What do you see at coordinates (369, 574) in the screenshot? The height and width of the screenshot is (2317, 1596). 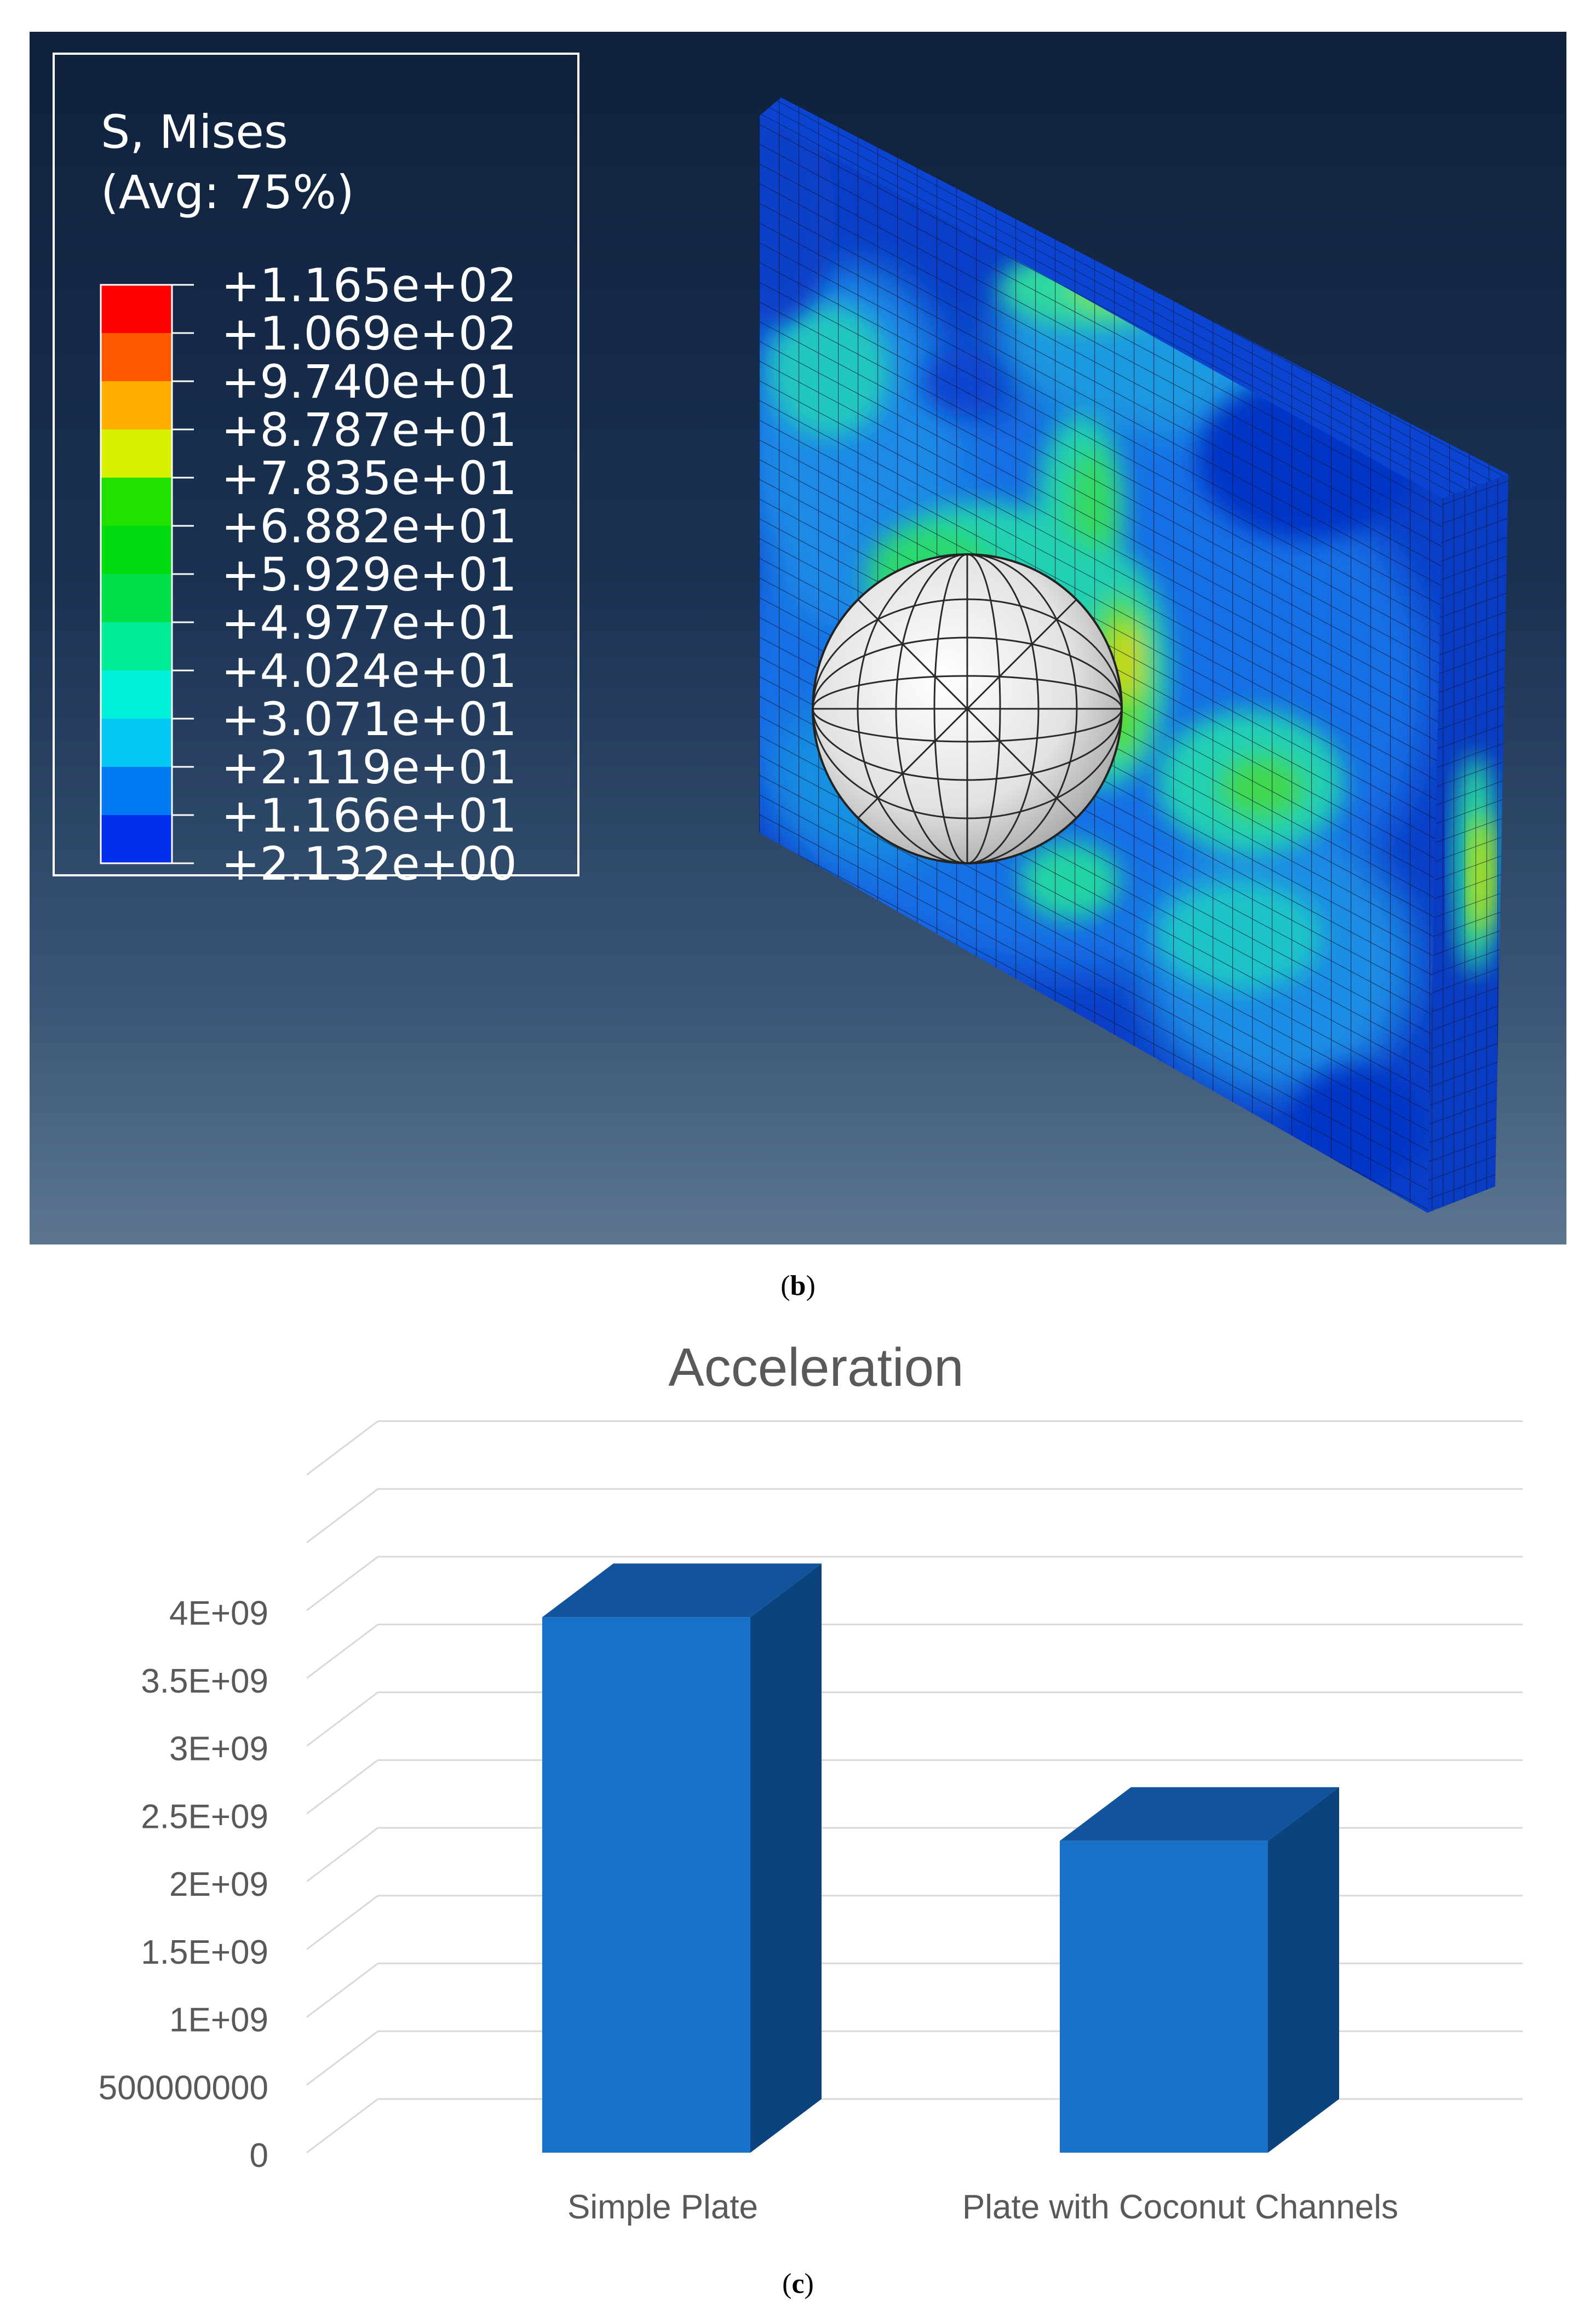 I see `legend-value-label: +5.929e+01` at bounding box center [369, 574].